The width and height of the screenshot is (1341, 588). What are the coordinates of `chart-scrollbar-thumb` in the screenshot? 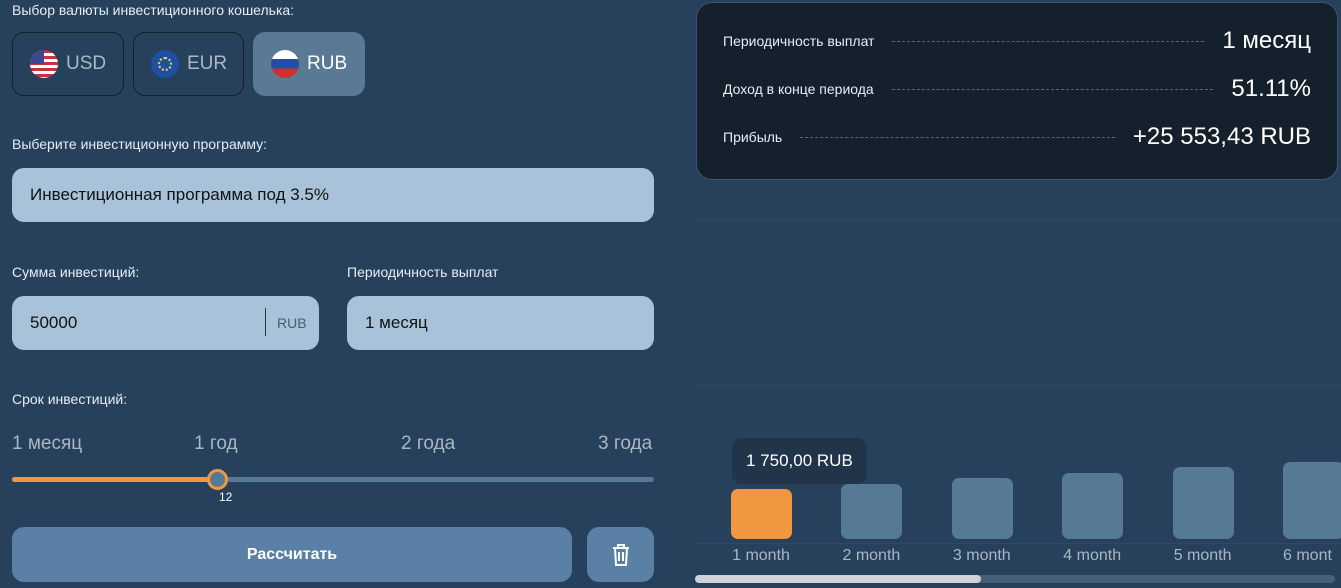 It's located at (838, 579).